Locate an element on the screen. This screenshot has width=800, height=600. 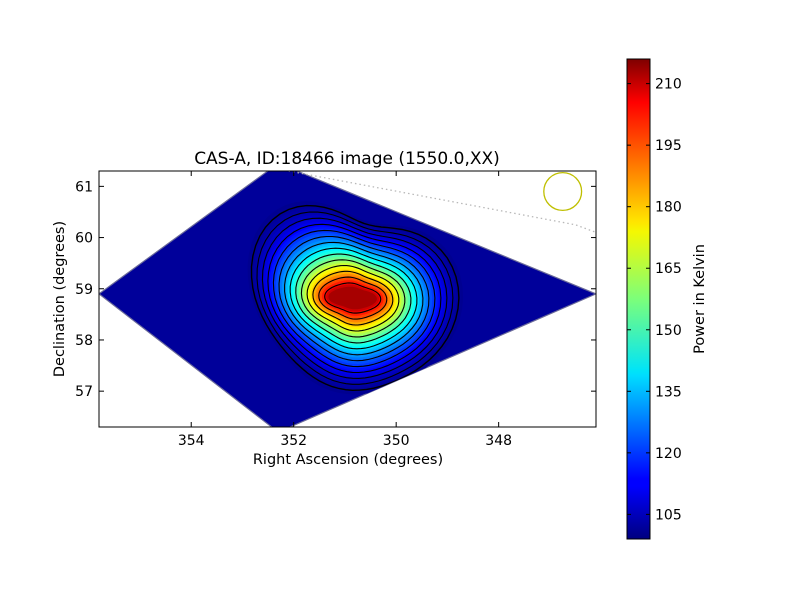
y-tick-label: 59 is located at coordinates (84, 290).